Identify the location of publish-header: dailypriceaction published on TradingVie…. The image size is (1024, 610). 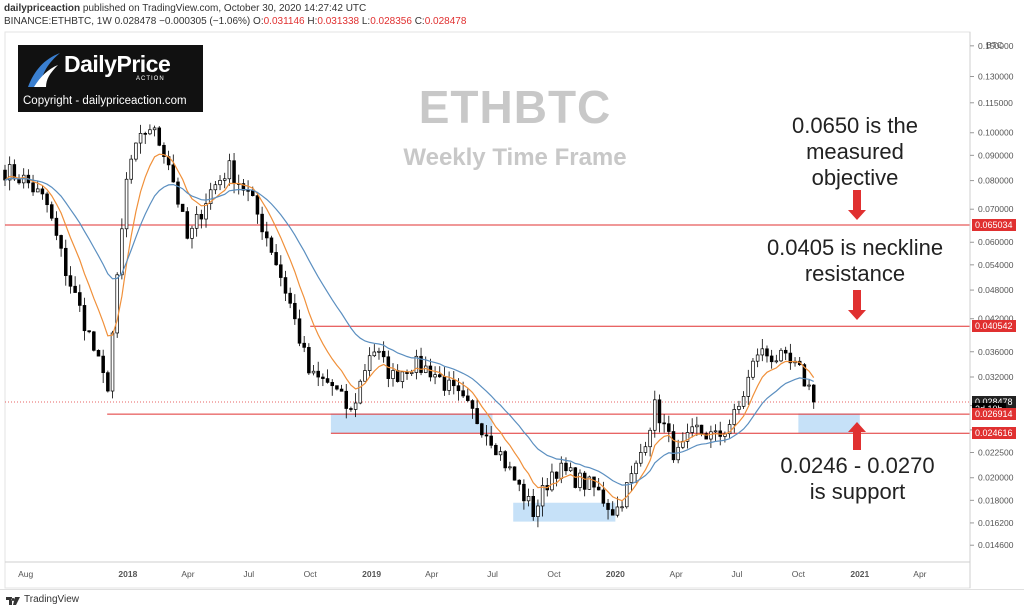
(185, 8).